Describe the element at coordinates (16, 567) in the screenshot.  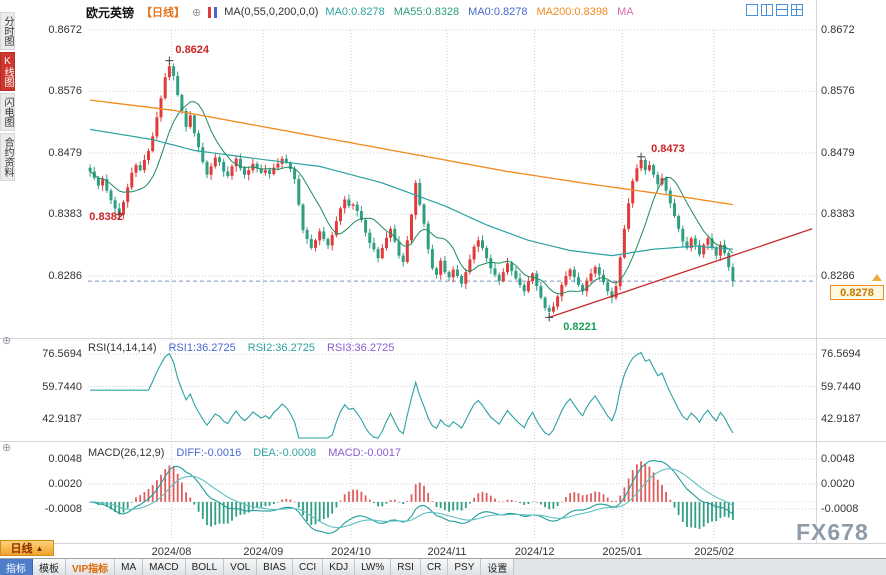
I see `toolbar-item-indicator: 指标` at that location.